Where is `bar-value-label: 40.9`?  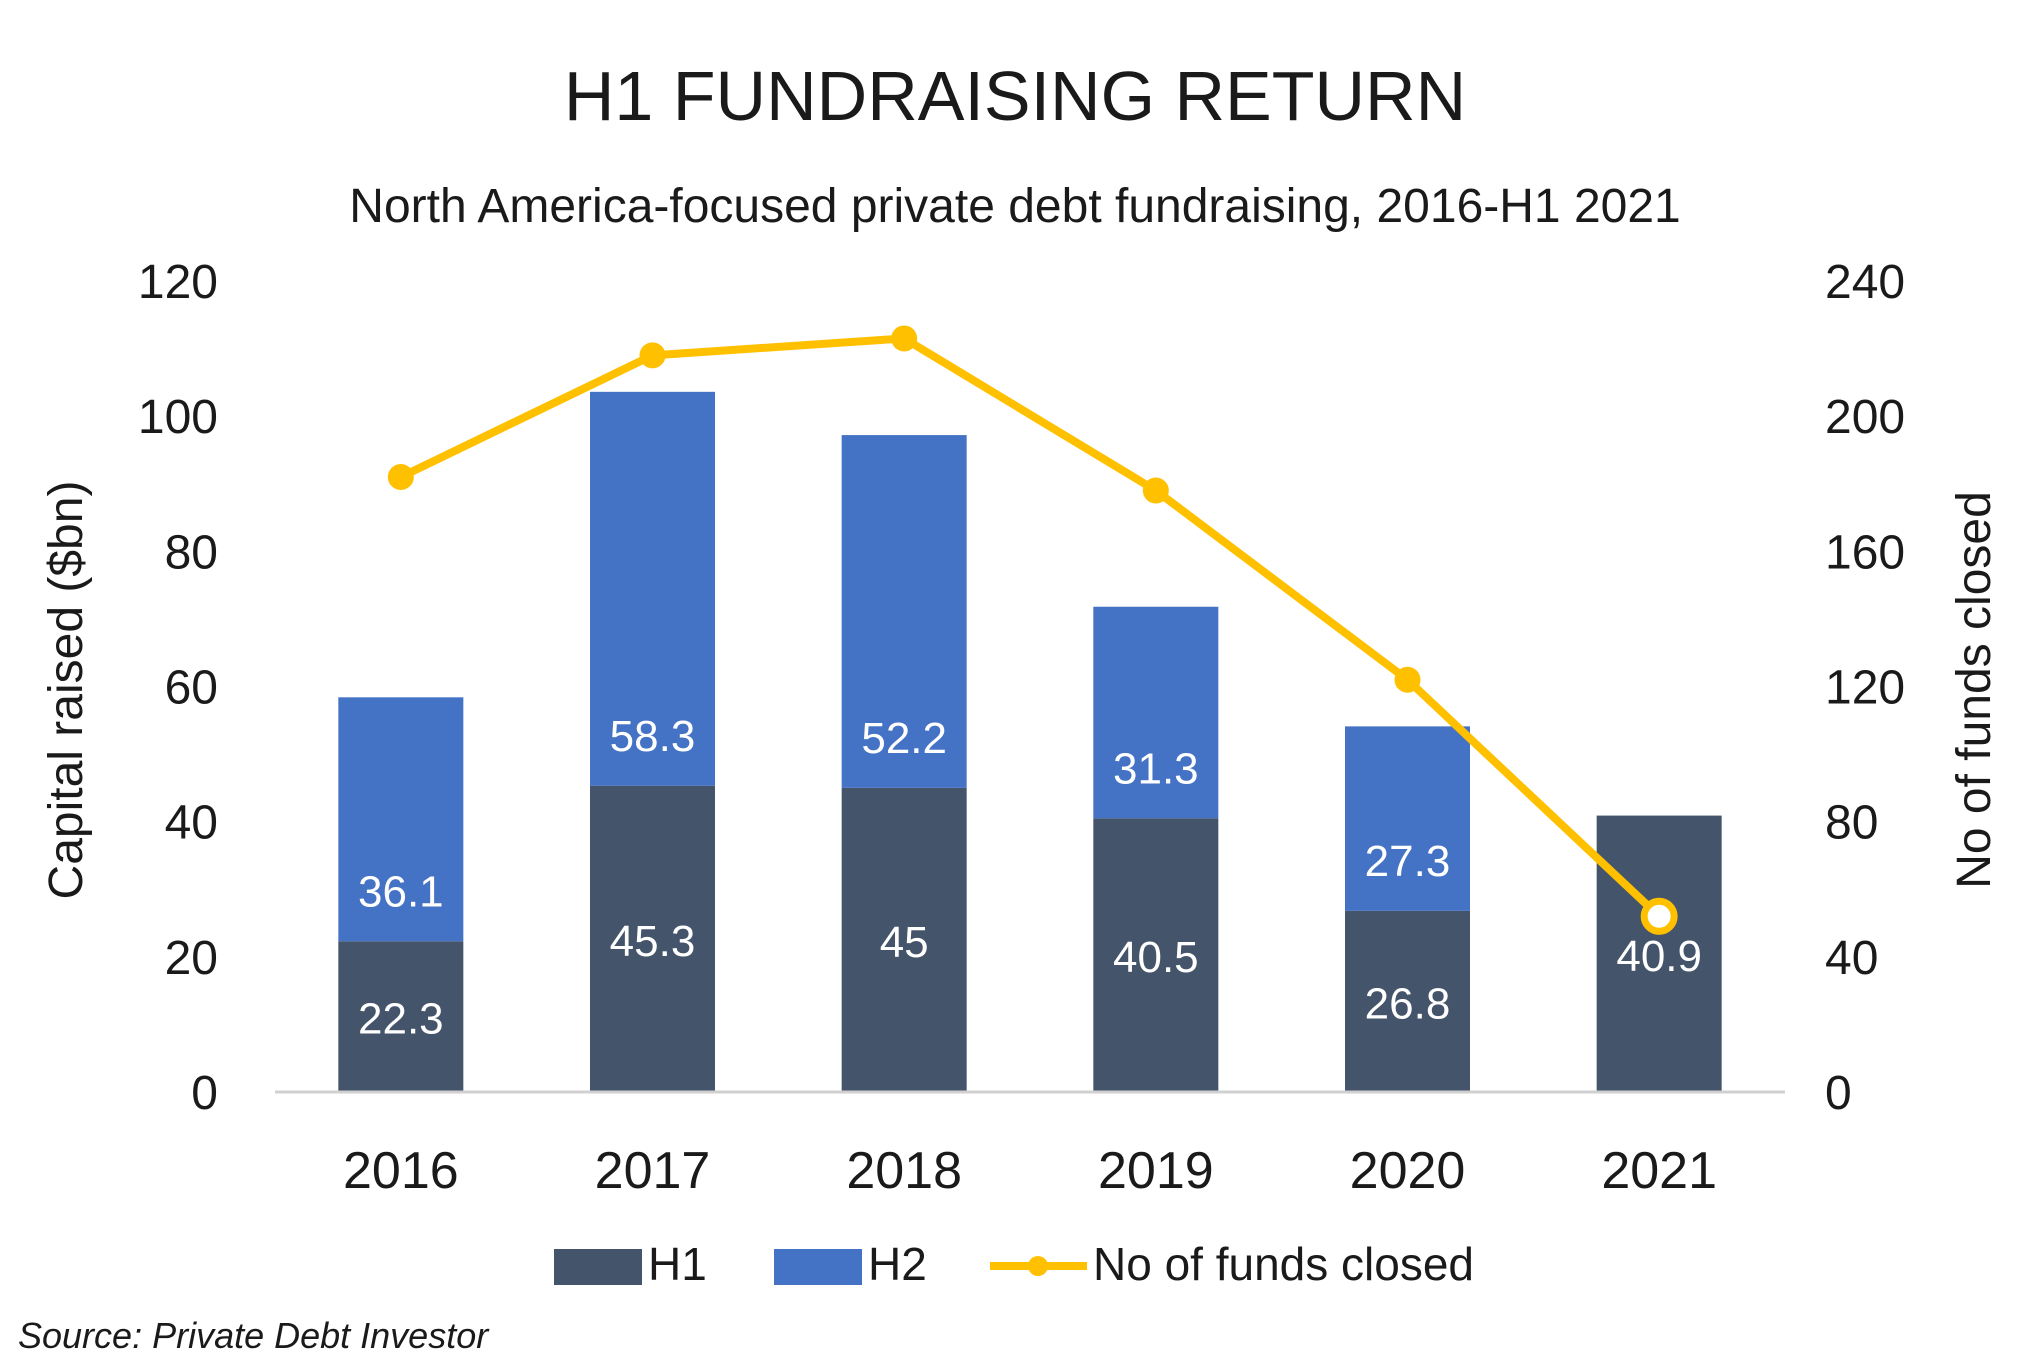 bar-value-label: 40.9 is located at coordinates (1659, 956).